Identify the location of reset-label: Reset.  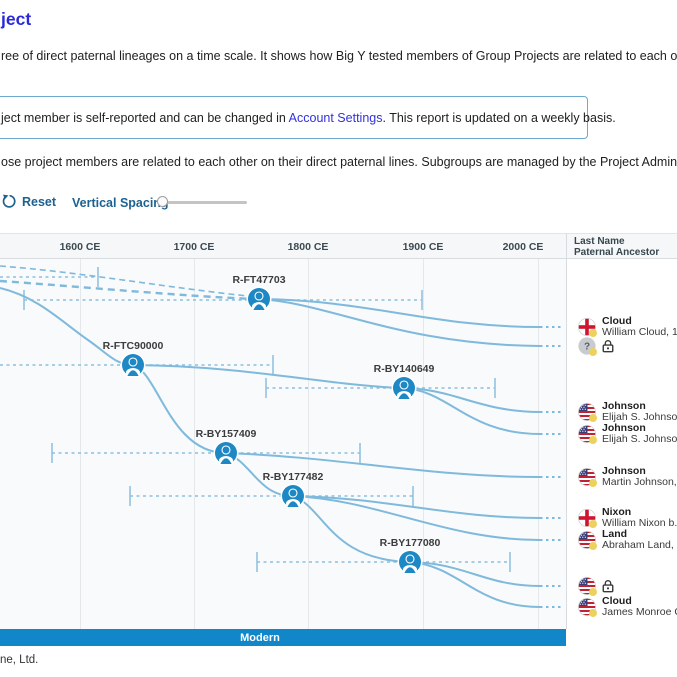
(39, 201).